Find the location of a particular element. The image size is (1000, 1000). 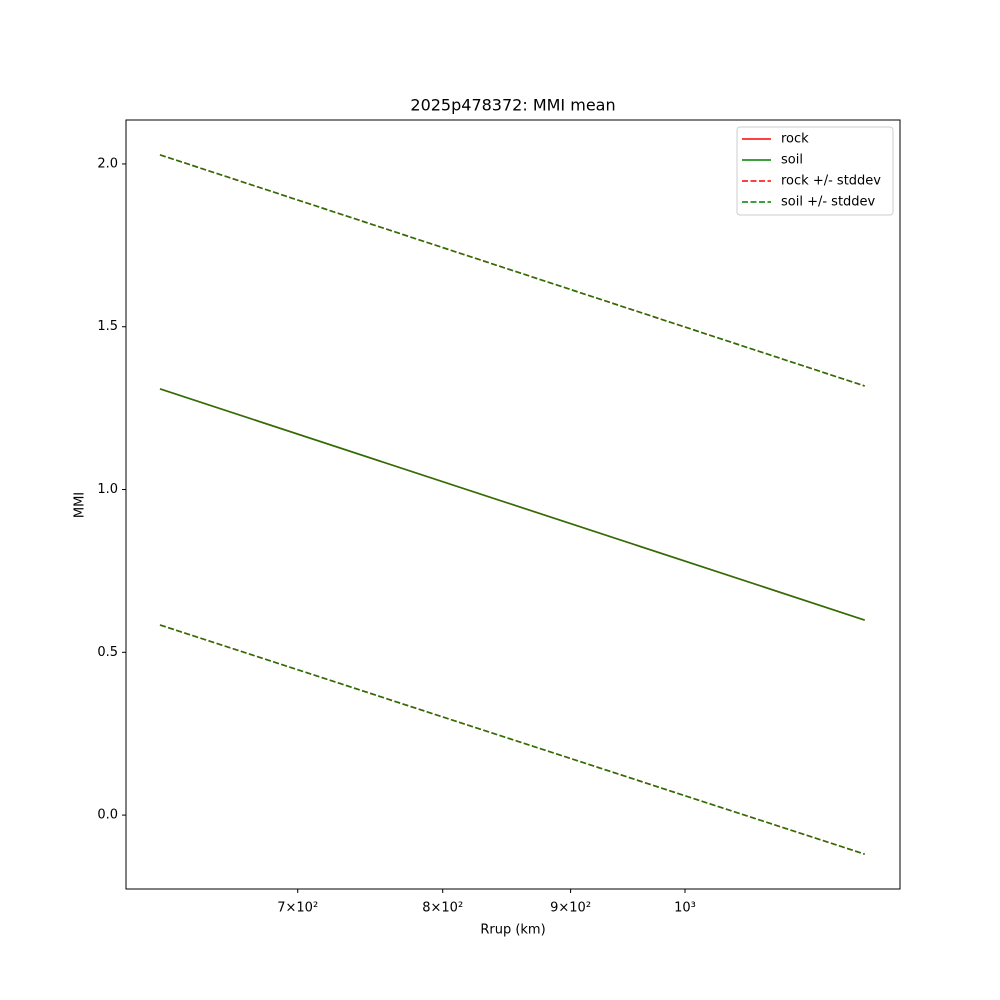

x-tick-label: 7×10² is located at coordinates (297, 908).